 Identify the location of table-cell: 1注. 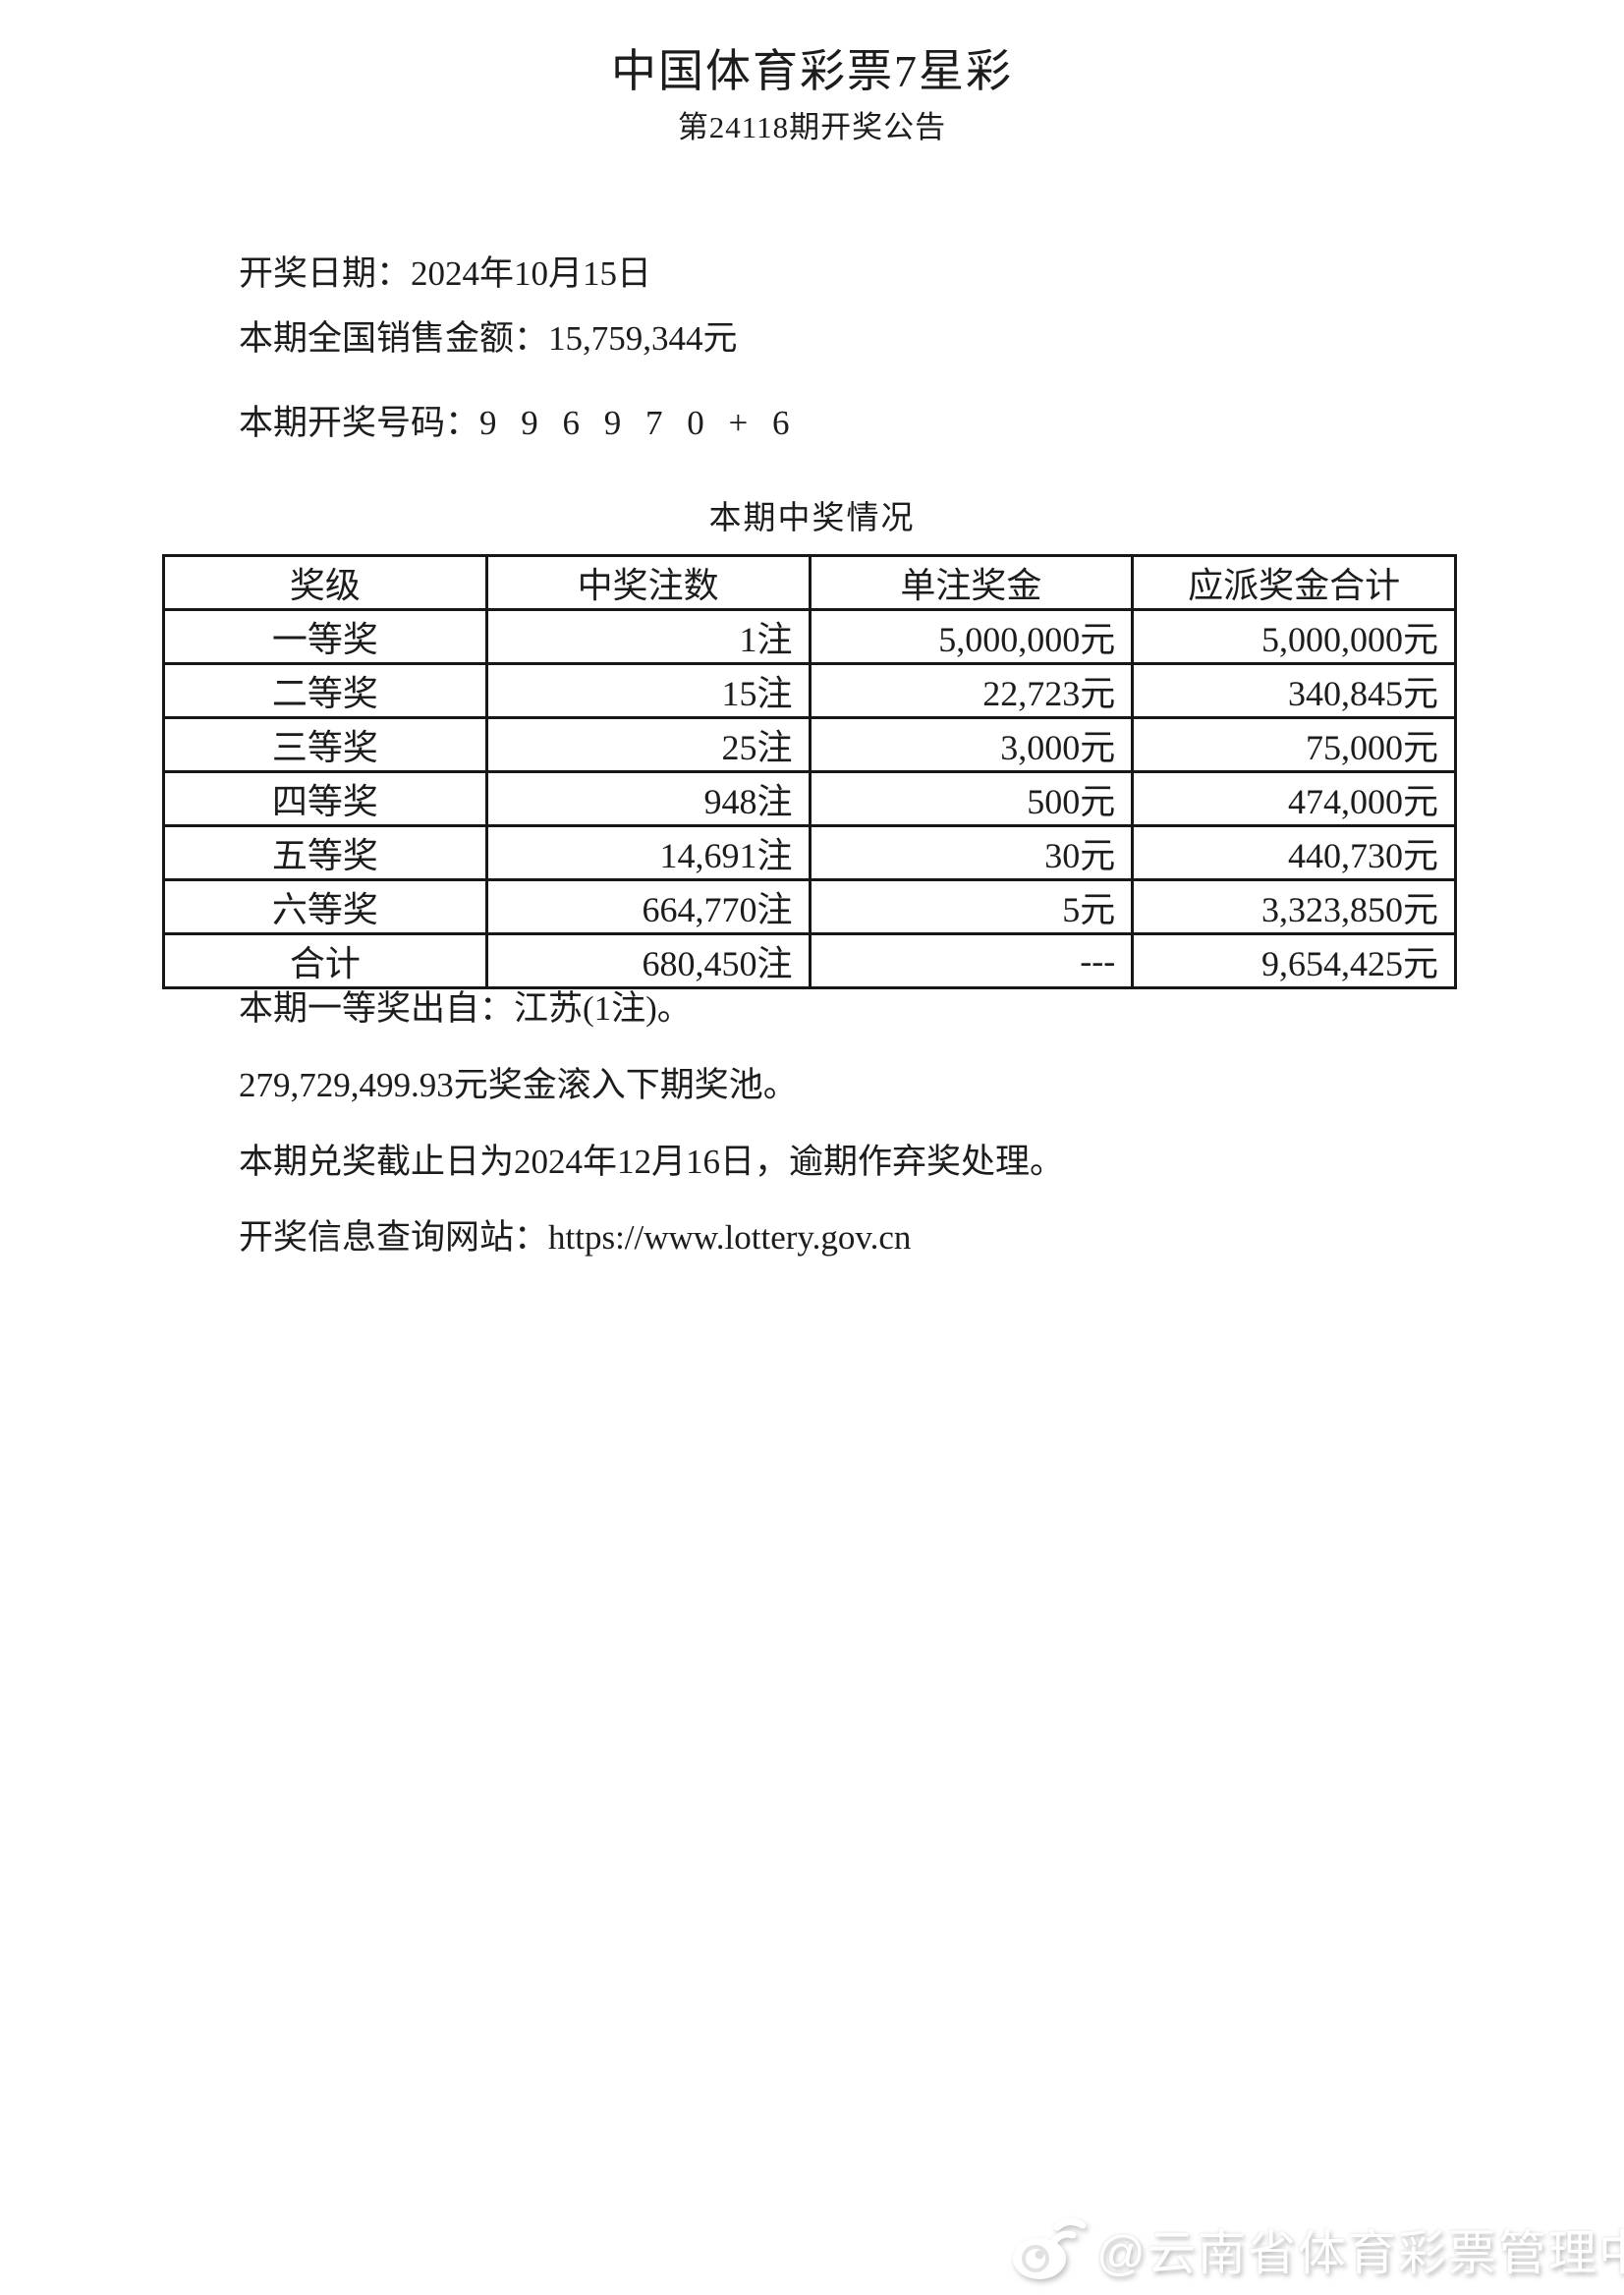
(648, 637).